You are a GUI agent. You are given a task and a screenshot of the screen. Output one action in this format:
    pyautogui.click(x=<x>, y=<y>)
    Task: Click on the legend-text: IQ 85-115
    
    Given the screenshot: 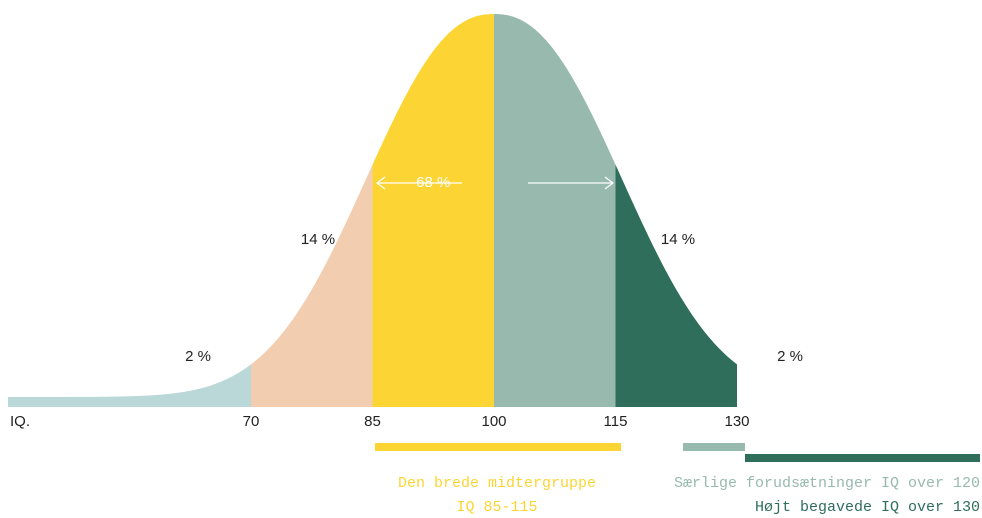 What is the action you would take?
    pyautogui.click(x=496, y=507)
    